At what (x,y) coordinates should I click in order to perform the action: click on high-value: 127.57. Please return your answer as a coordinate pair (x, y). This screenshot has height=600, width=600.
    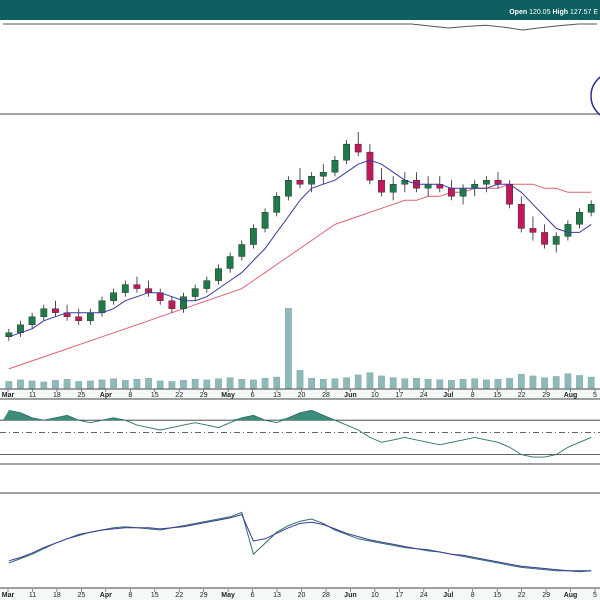
    Looking at the image, I should click on (580, 12).